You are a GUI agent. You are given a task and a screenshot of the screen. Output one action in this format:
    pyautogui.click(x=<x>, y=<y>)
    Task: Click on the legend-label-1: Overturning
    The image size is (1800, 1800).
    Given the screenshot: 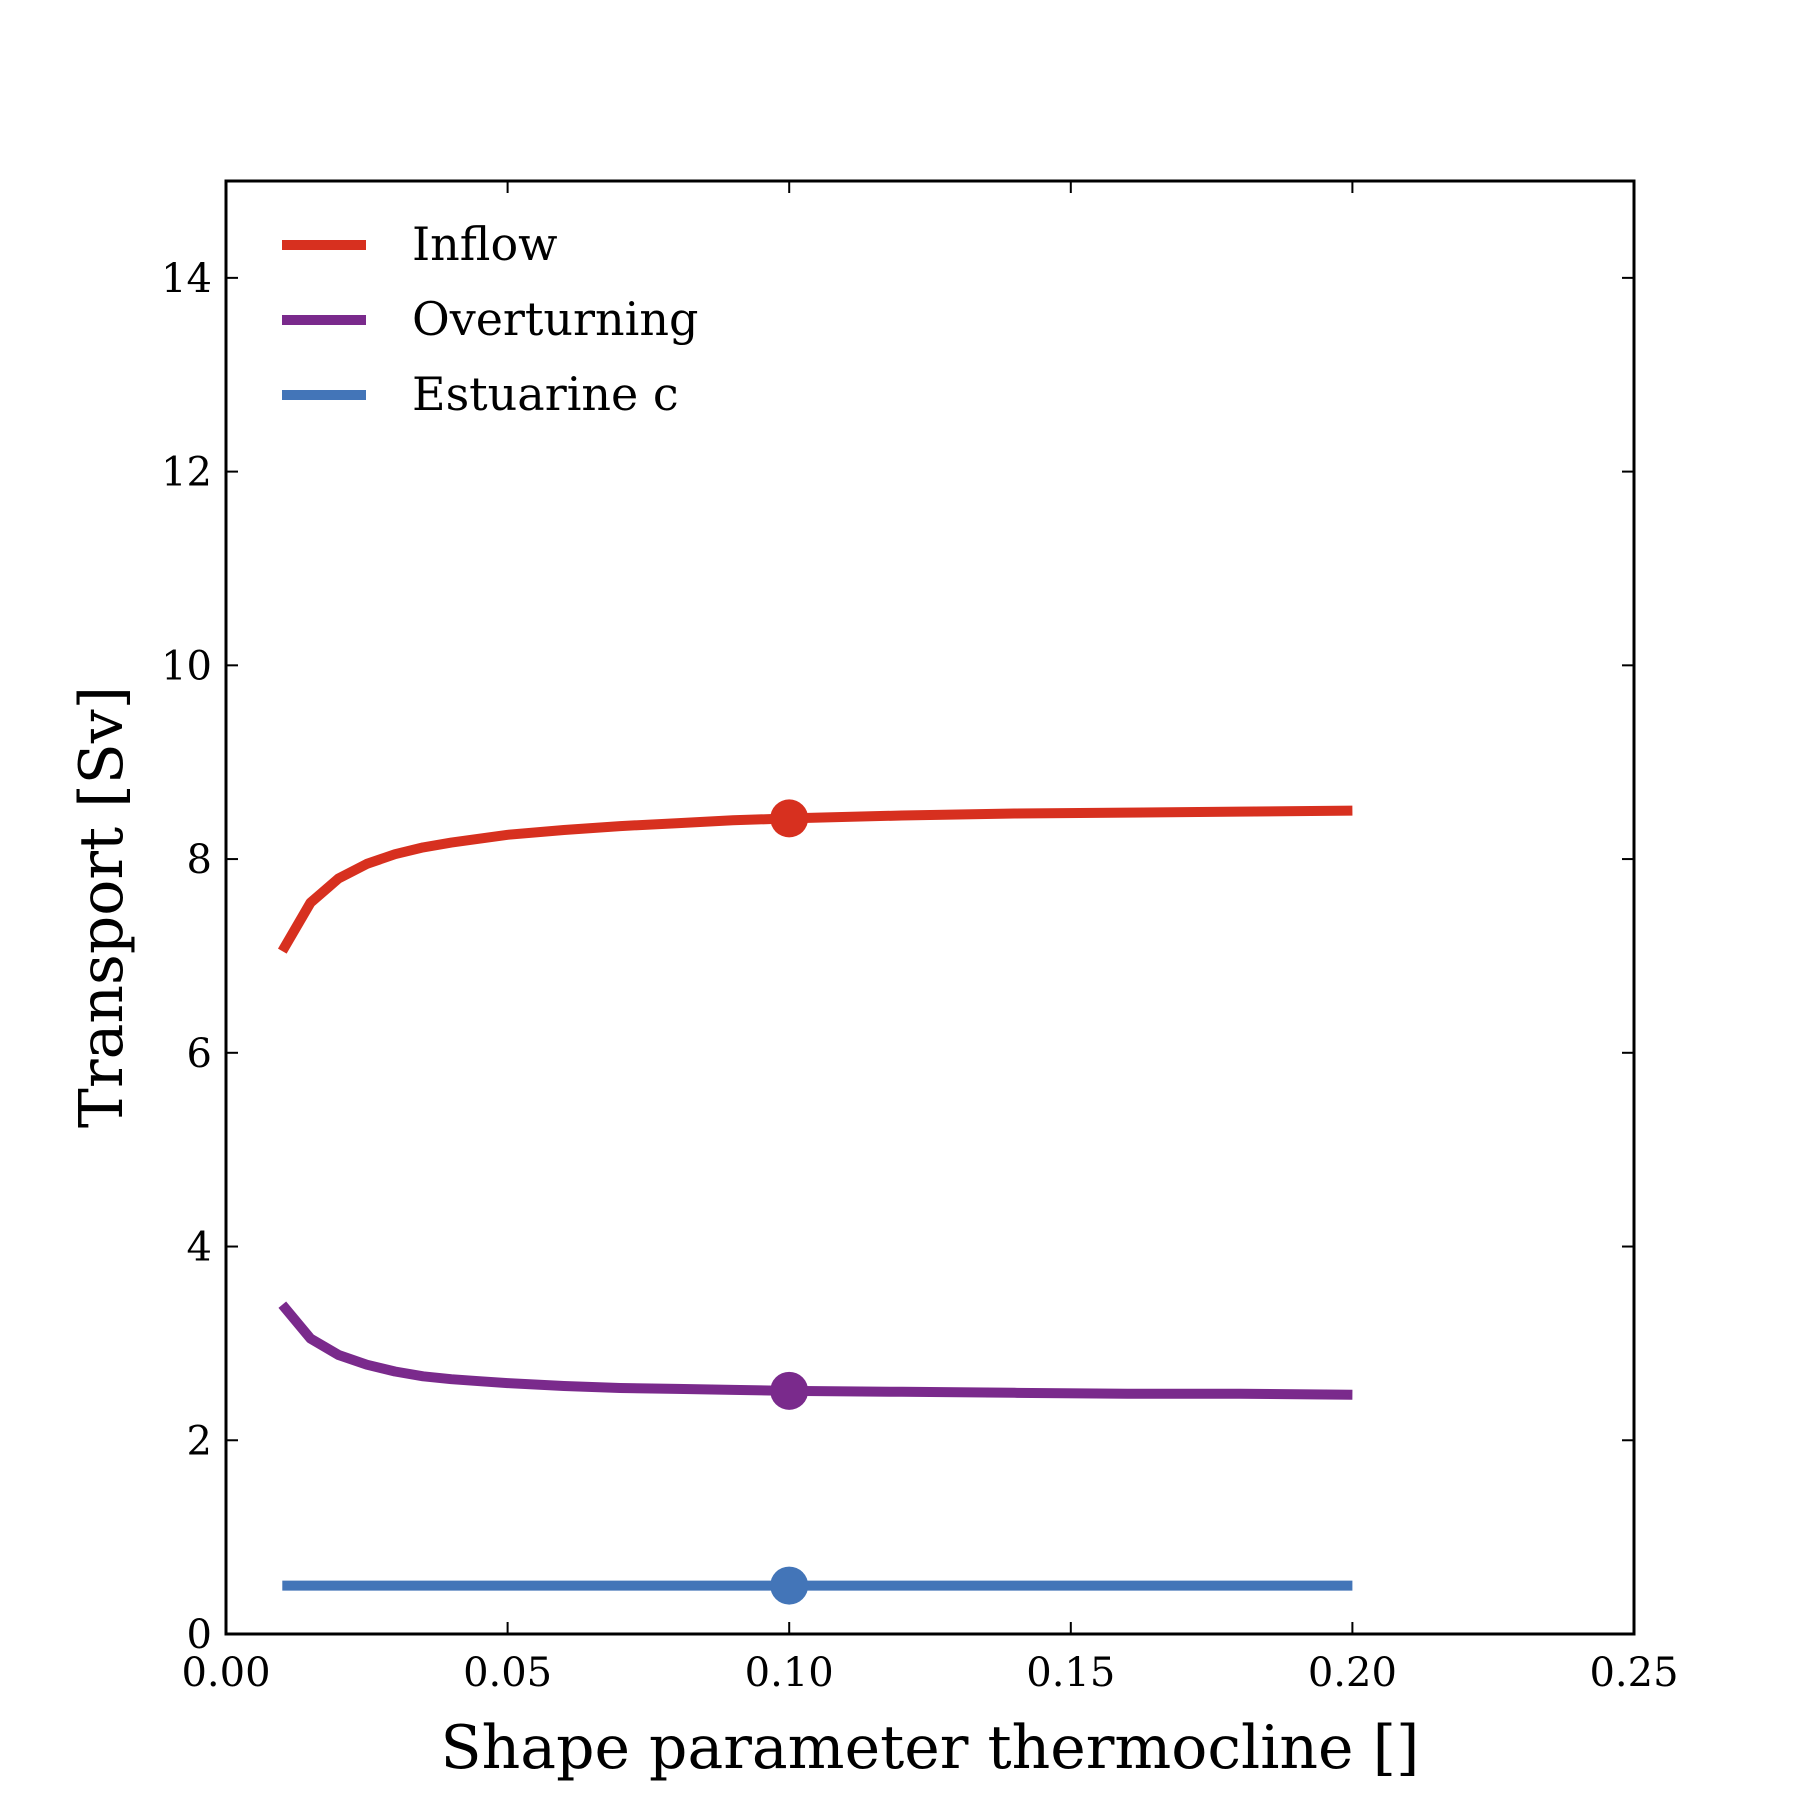 What is the action you would take?
    pyautogui.click(x=555, y=319)
    